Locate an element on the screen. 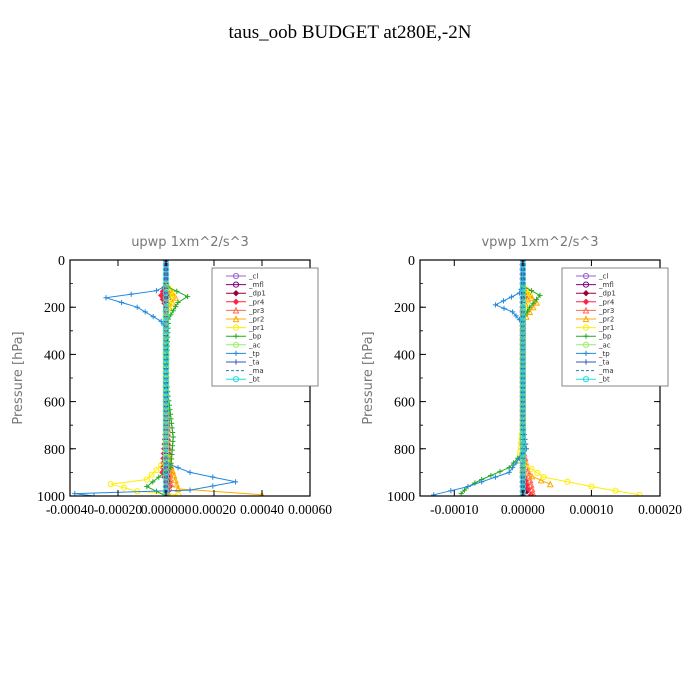 The width and height of the screenshot is (700, 700). y-tick-label: 600 is located at coordinates (404, 403).